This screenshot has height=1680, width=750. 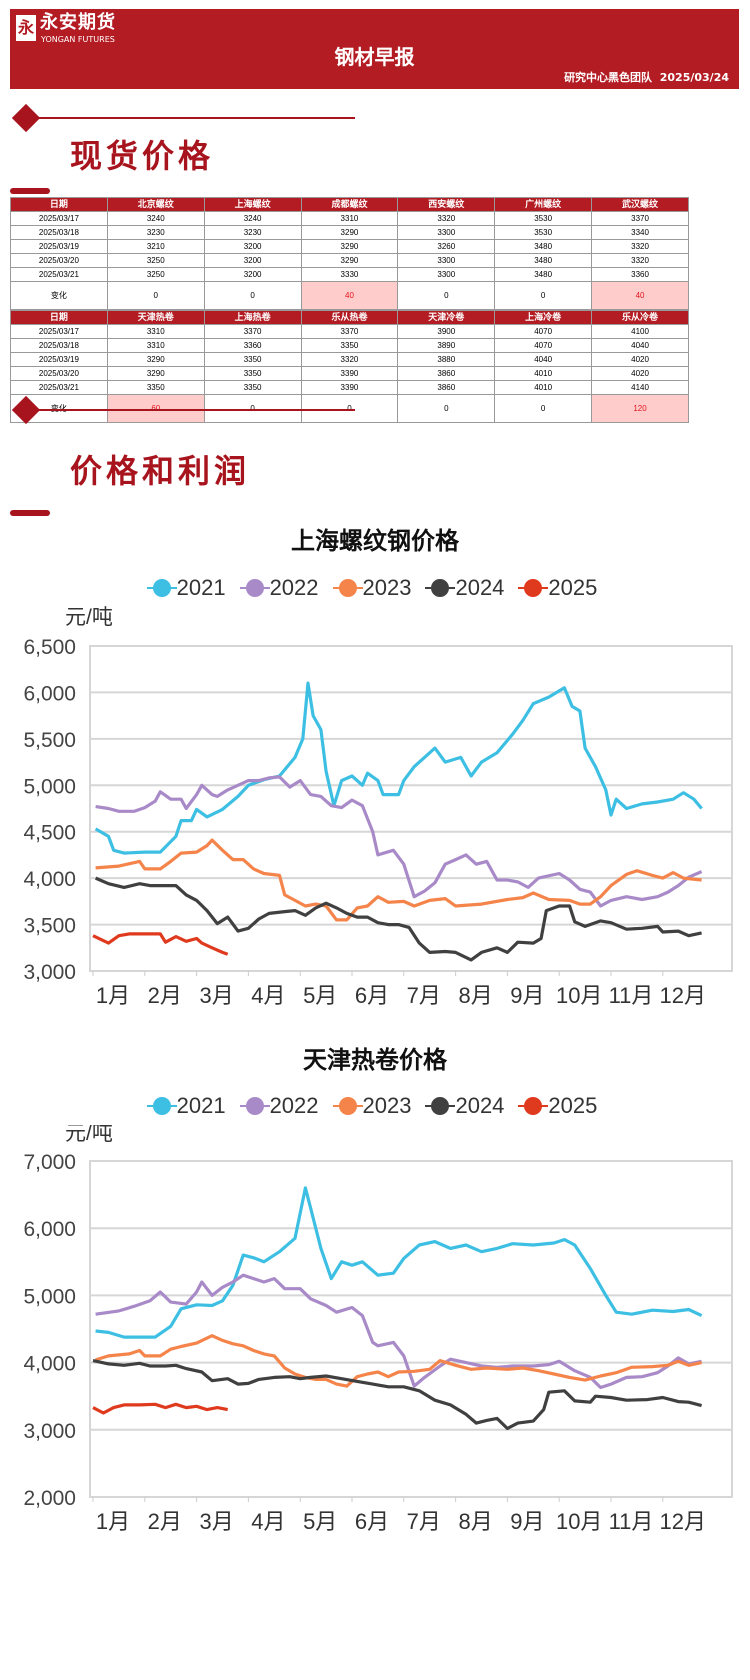 I want to click on table-row: 2025/03/20 3250 3200 3290 3300 3480 3320, so click(x=349, y=260).